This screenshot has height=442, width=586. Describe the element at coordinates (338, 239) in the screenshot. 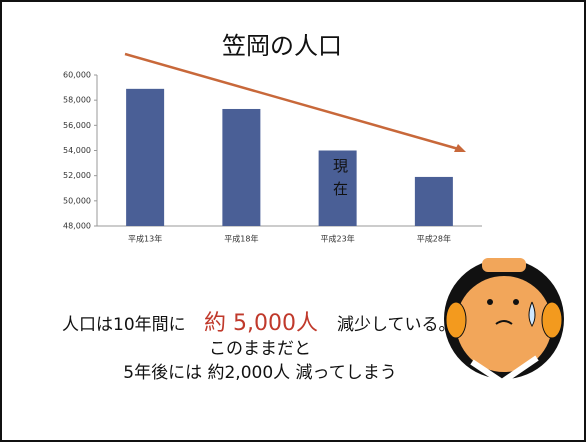

I see `x-tick-label: 平成23年` at that location.